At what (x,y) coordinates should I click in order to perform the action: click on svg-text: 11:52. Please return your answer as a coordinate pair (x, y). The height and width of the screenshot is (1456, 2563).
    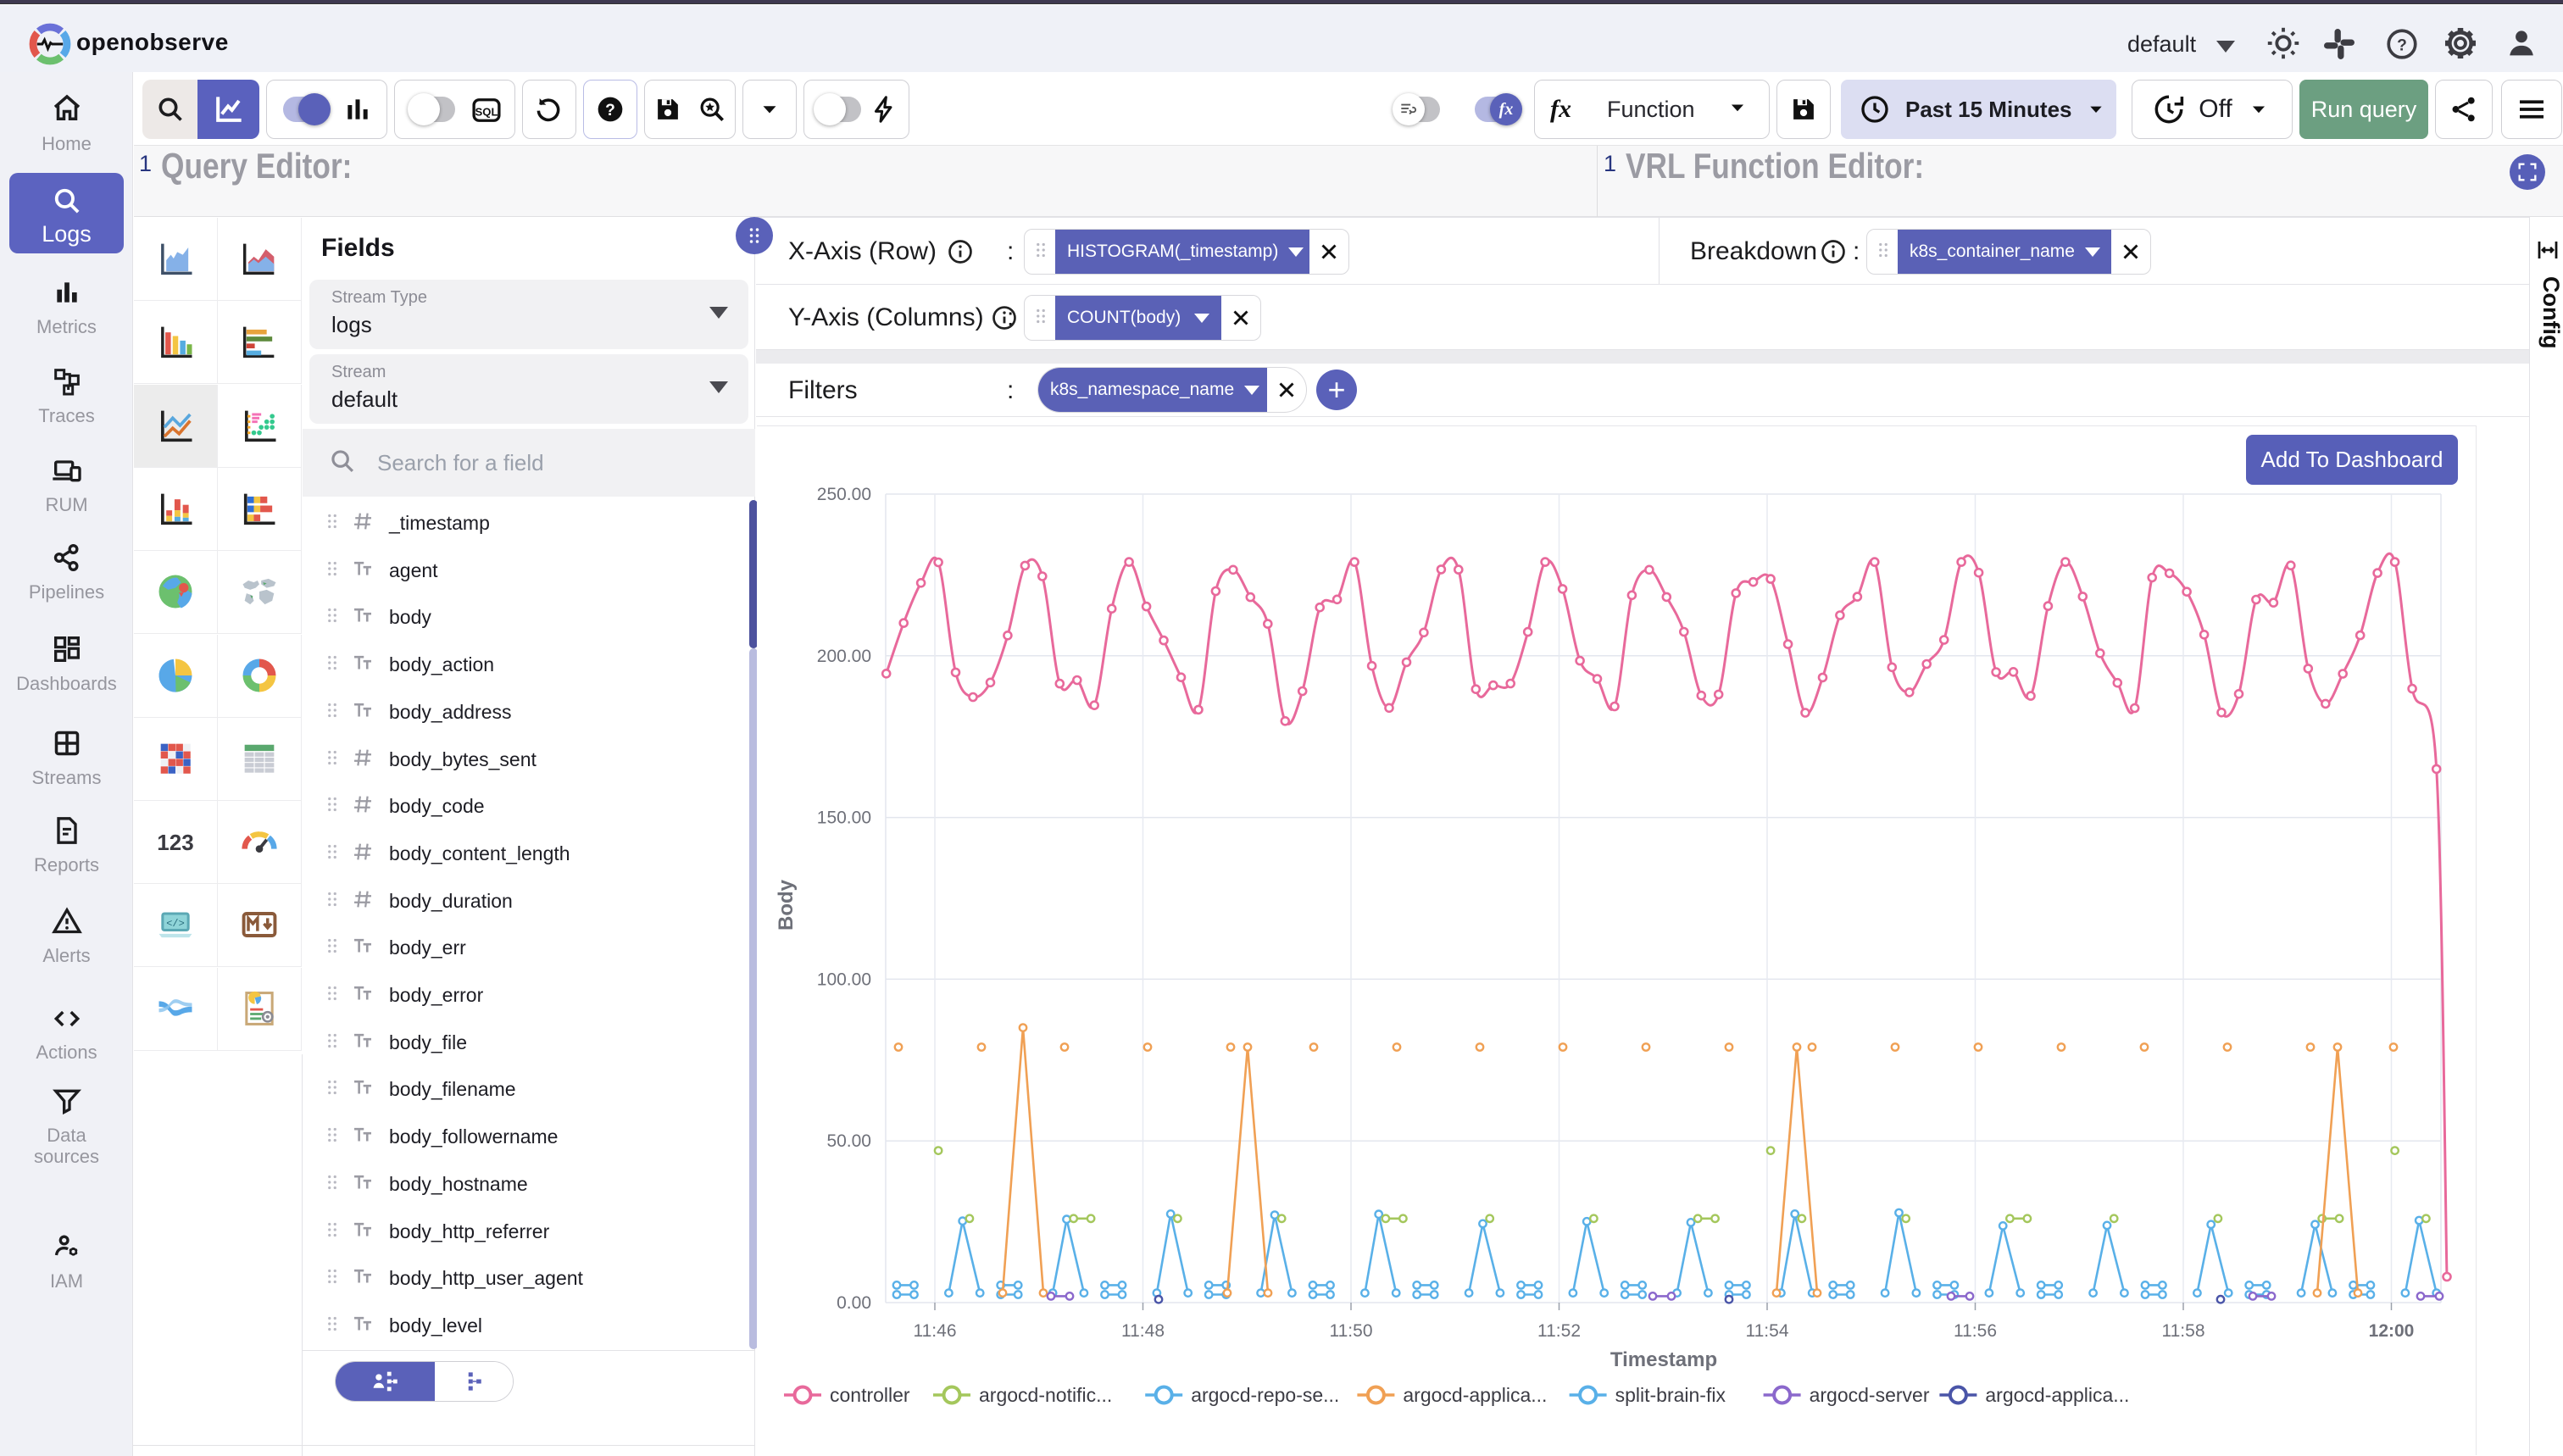
    Looking at the image, I should click on (1559, 1331).